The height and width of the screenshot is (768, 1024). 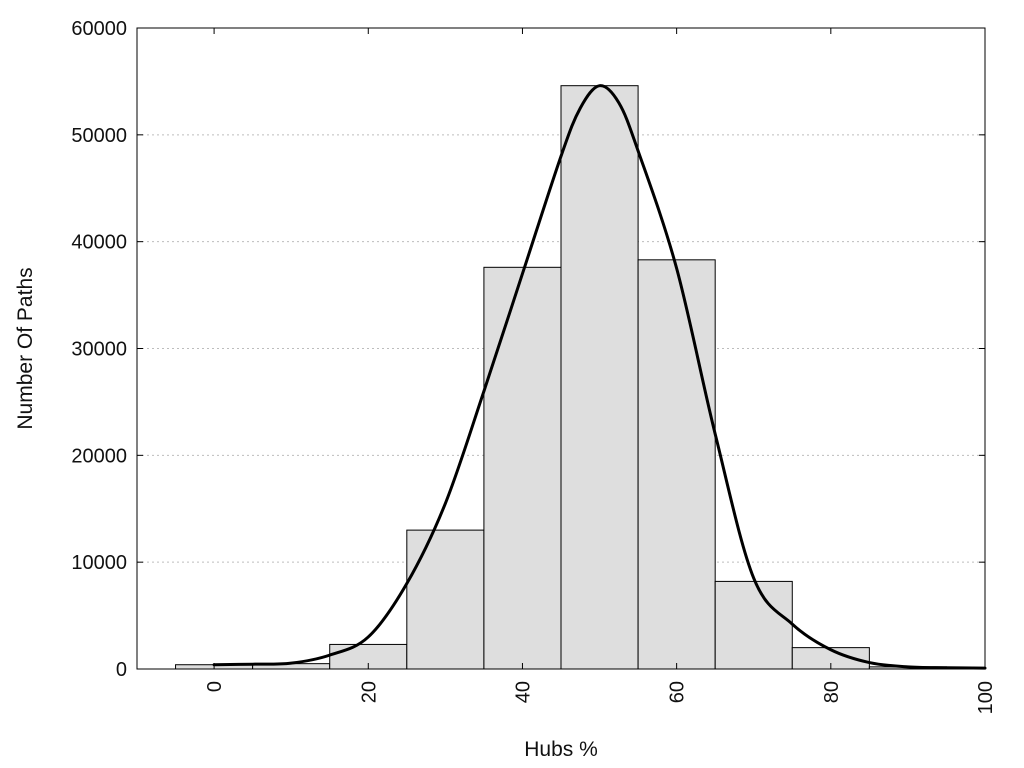 I want to click on x-tick-label: 60, so click(x=678, y=692).